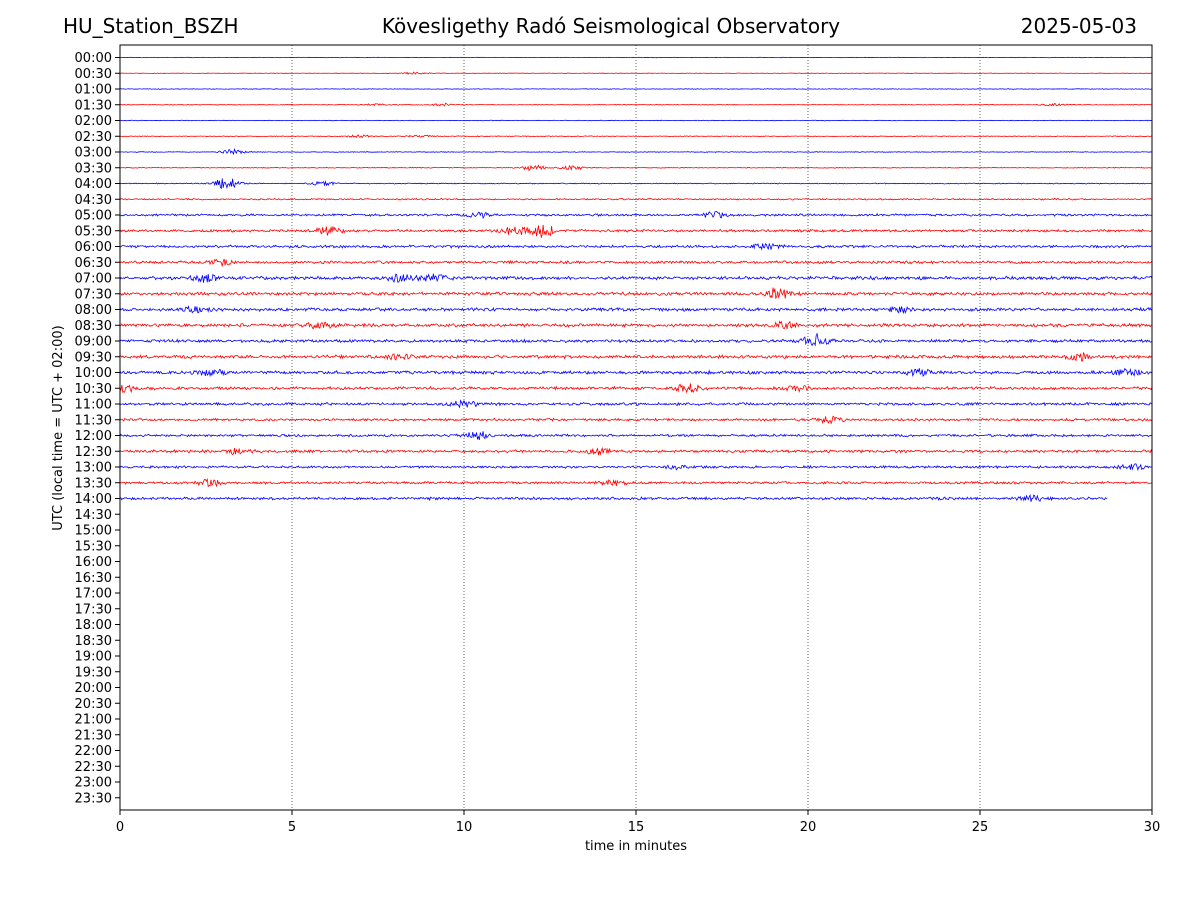  What do you see at coordinates (93, 735) in the screenshot?
I see `y-tick-label: 21:30` at bounding box center [93, 735].